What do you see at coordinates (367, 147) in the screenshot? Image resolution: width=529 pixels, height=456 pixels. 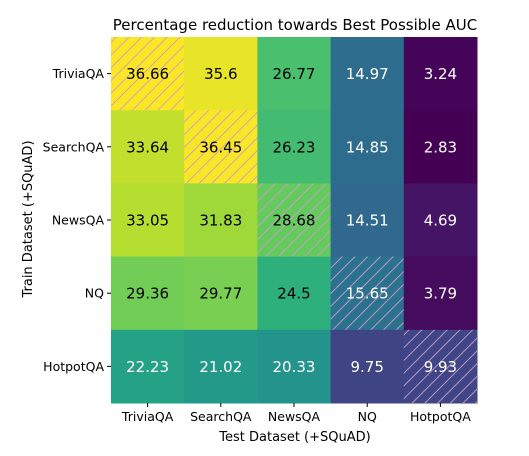 I see `cell-value-label: 14.85` at bounding box center [367, 147].